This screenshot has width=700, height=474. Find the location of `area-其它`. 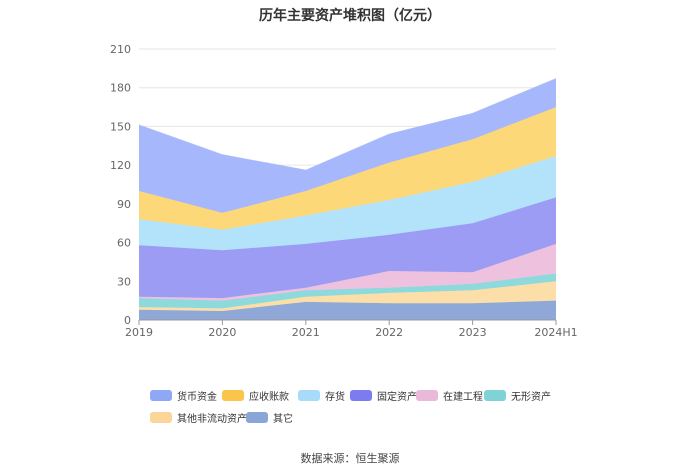

area-其它 is located at coordinates (347, 310).